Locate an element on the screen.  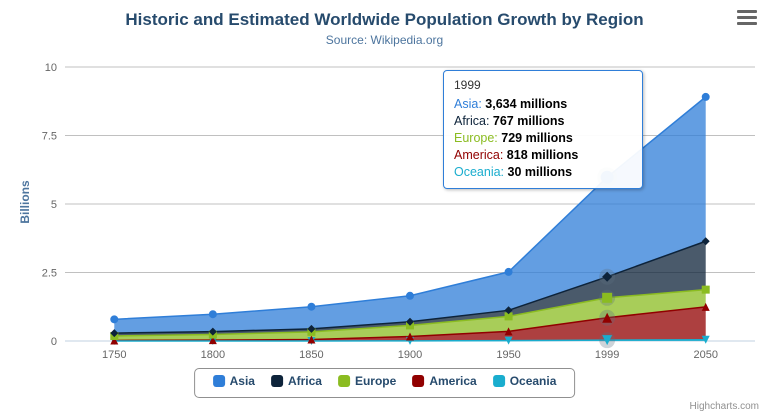
marker-africa-1999 is located at coordinates (607, 276).